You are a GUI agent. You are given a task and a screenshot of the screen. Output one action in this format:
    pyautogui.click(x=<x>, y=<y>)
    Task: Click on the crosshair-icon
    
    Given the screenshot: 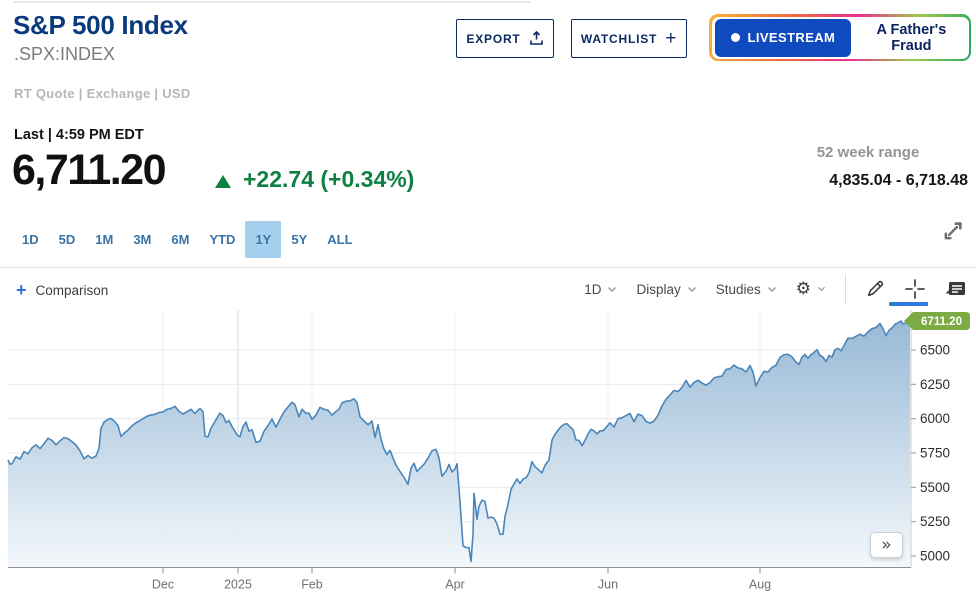 What is the action you would take?
    pyautogui.click(x=915, y=289)
    